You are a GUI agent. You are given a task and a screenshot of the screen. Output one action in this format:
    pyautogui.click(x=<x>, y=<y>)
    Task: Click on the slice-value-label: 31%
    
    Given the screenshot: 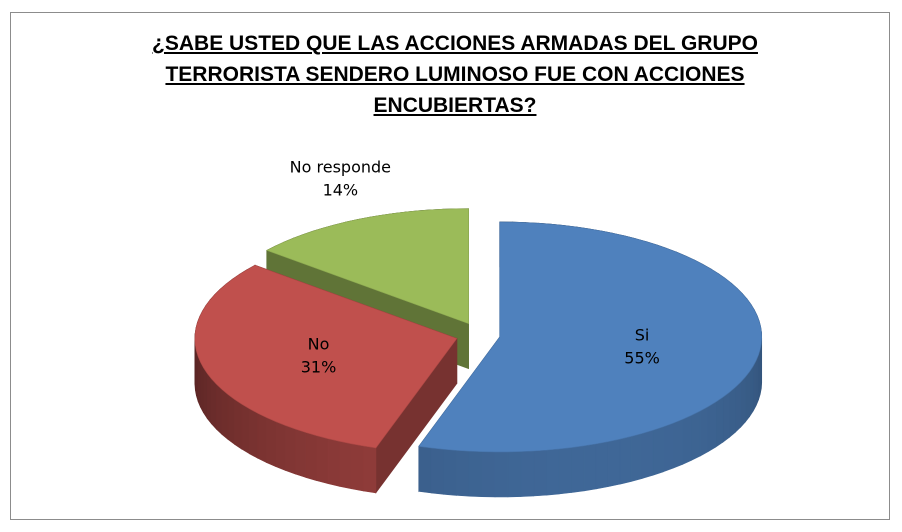 What is the action you would take?
    pyautogui.click(x=319, y=367)
    